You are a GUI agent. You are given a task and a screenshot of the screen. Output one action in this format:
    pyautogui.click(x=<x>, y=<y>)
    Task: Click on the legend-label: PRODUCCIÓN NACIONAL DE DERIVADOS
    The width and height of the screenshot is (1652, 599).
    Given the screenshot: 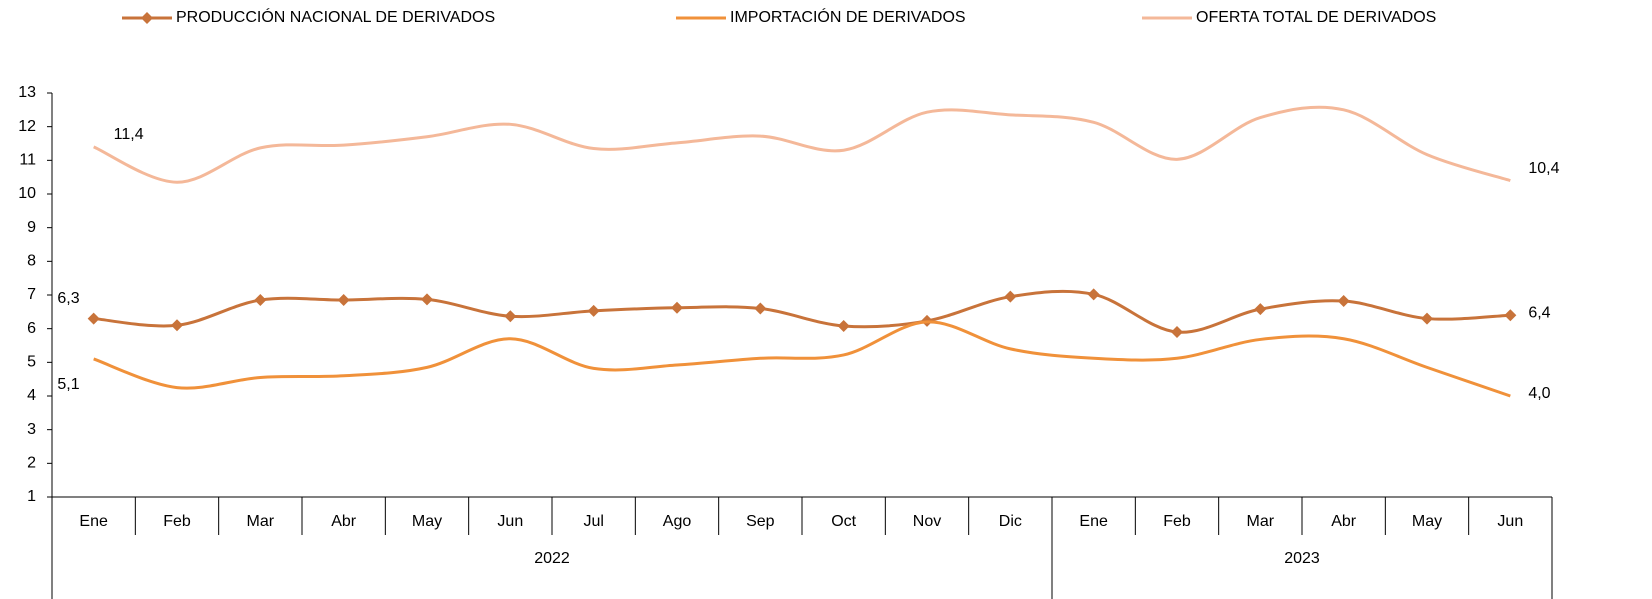 What is the action you would take?
    pyautogui.click(x=335, y=16)
    